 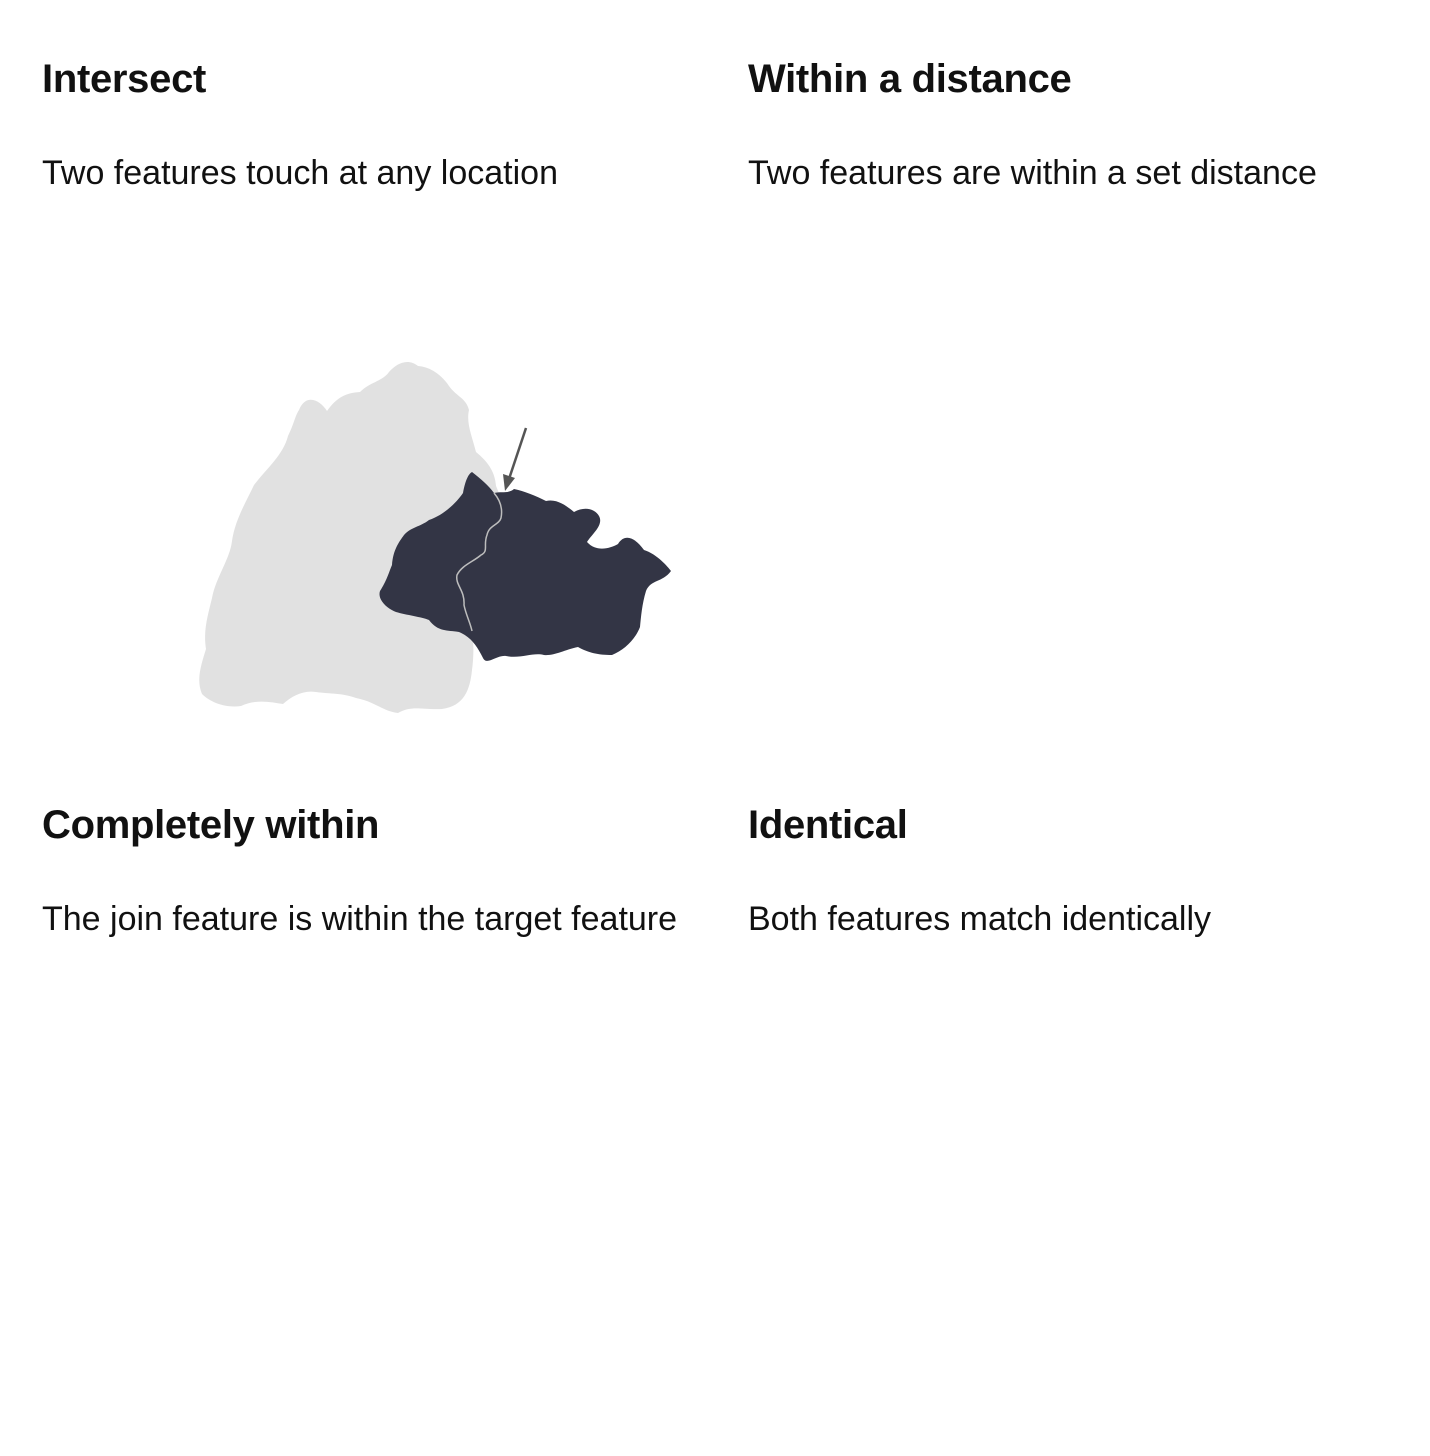 I want to click on panel-title: Completely within, so click(x=211, y=825).